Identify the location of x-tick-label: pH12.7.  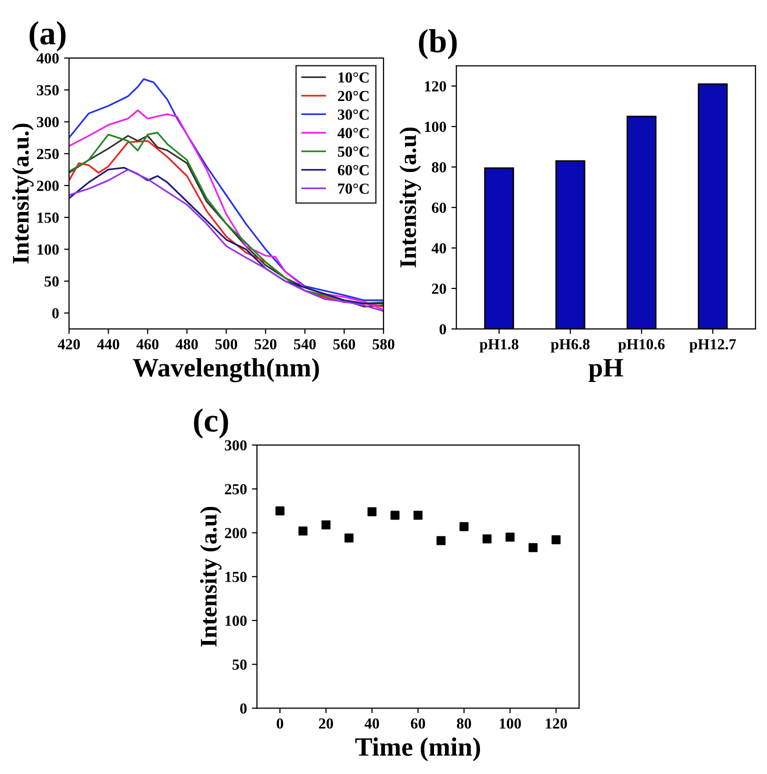
(712, 346).